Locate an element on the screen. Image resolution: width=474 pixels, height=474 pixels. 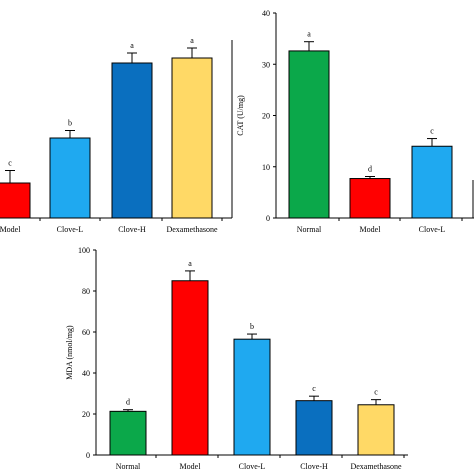
y-tick-label: 60 is located at coordinates (86, 332).